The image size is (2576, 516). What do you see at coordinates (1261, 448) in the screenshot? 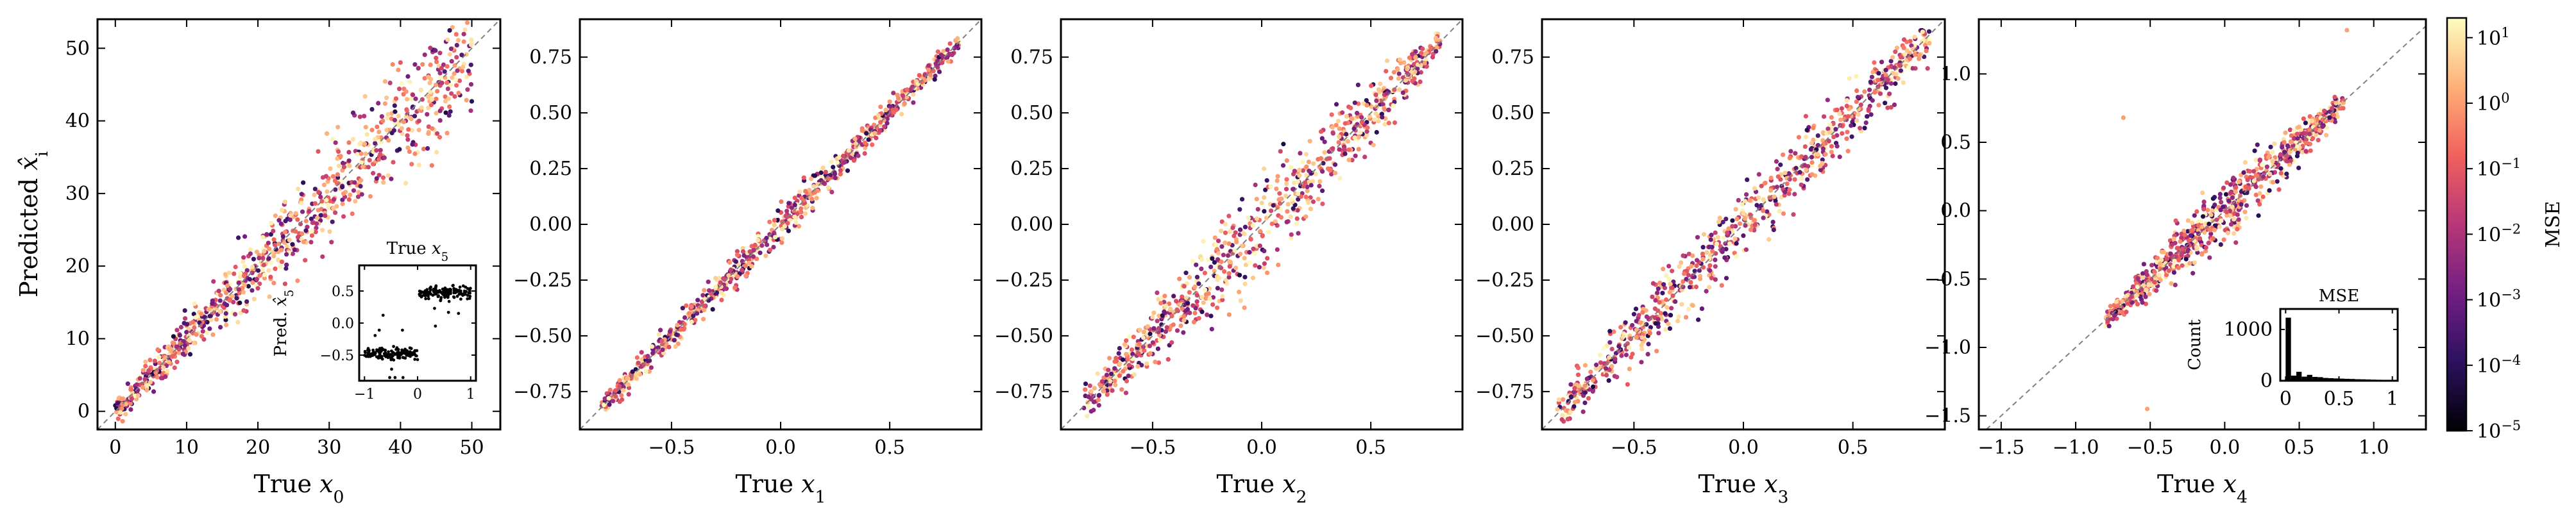
I see `axis-xtick-label: 0.0` at bounding box center [1261, 448].